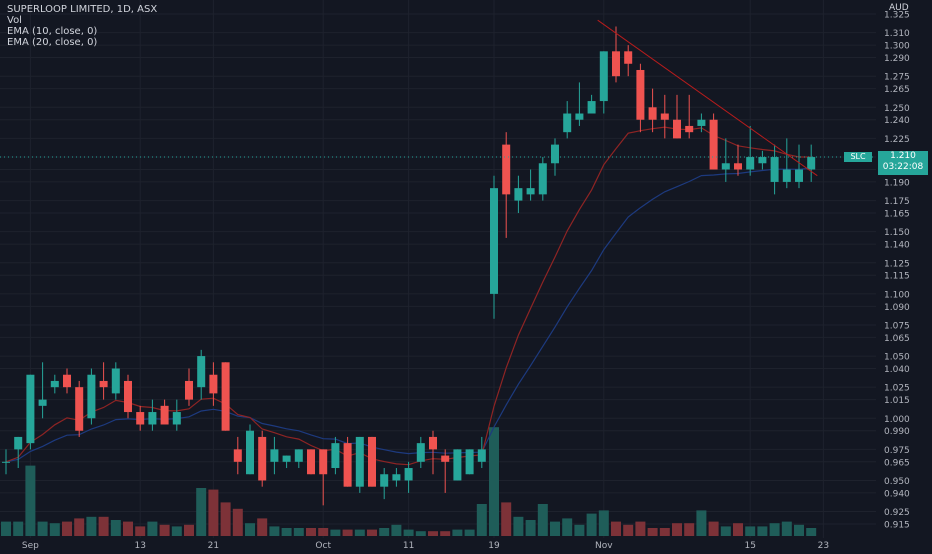 Image resolution: width=932 pixels, height=554 pixels. What do you see at coordinates (897, 277) in the screenshot?
I see `price-tick-label: 1.115` at bounding box center [897, 277].